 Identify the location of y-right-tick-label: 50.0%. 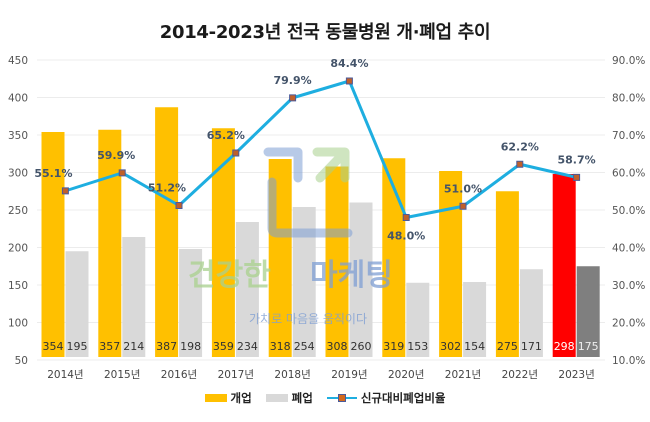
(628, 211).